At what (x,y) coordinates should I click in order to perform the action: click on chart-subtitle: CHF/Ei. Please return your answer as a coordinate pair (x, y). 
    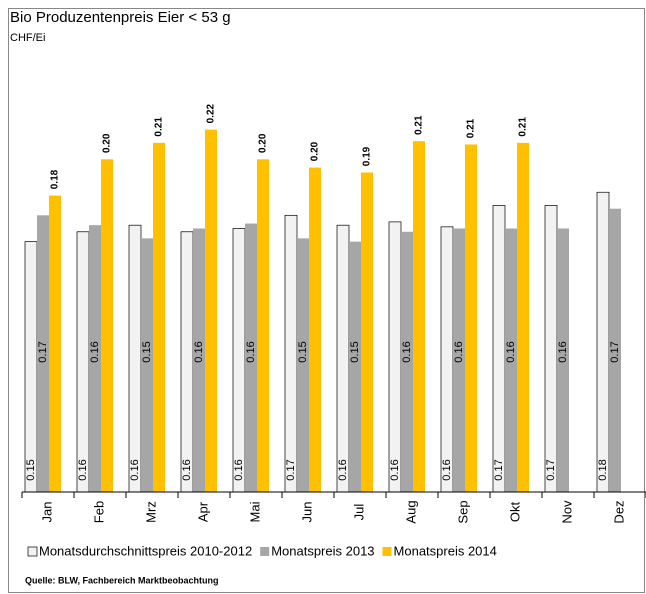
    Looking at the image, I should click on (27, 38).